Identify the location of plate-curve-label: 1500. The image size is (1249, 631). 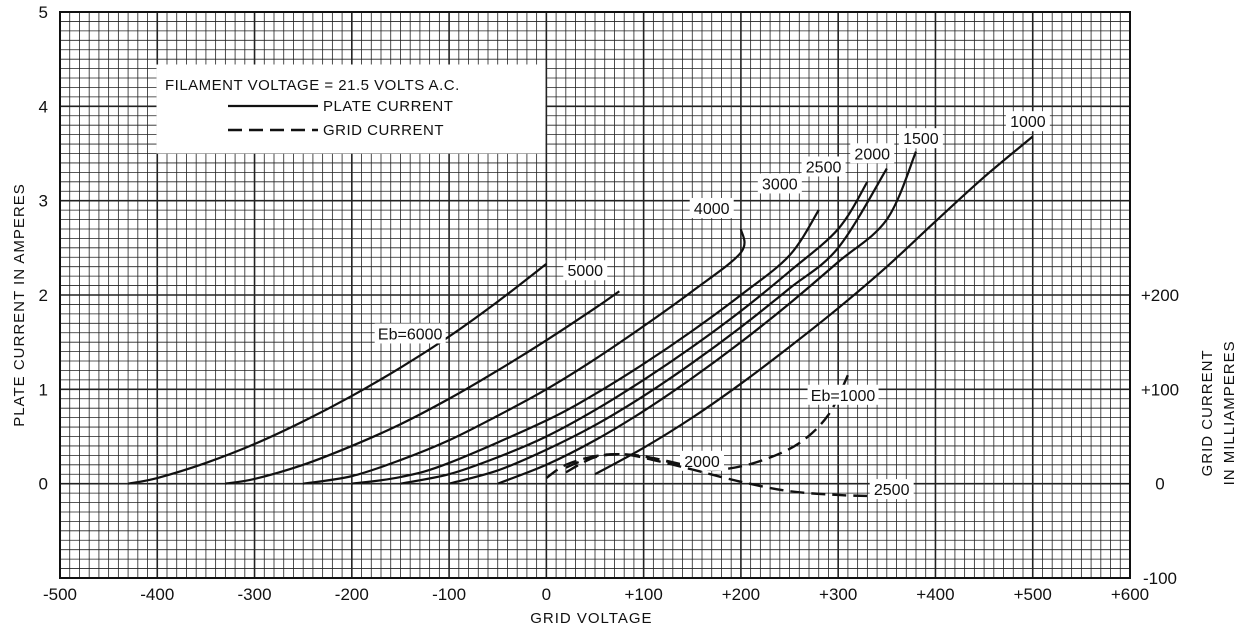
(921, 139).